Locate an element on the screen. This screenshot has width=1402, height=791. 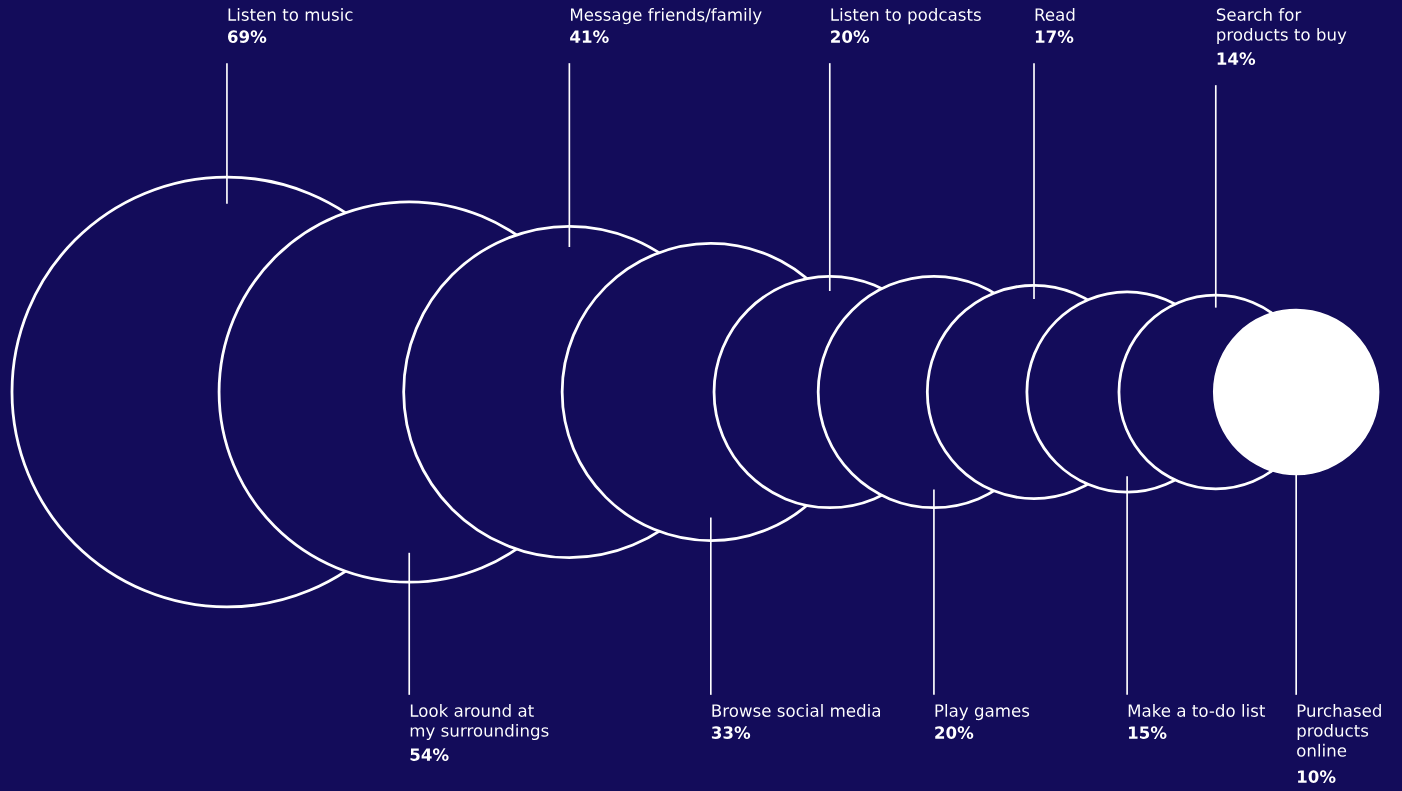
category-label: Make a to-do list is located at coordinates (1197, 710).